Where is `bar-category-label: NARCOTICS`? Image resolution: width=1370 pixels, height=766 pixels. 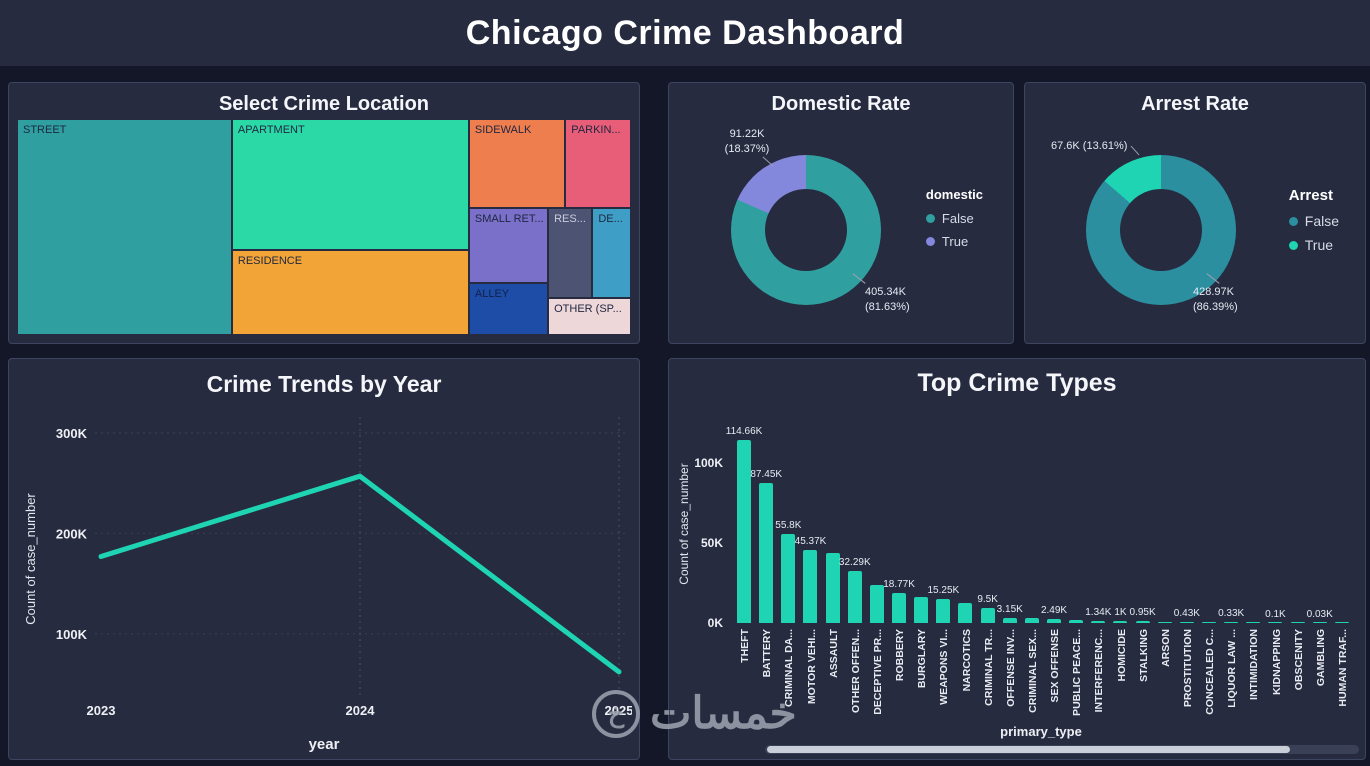 bar-category-label: NARCOTICS is located at coordinates (966, 660).